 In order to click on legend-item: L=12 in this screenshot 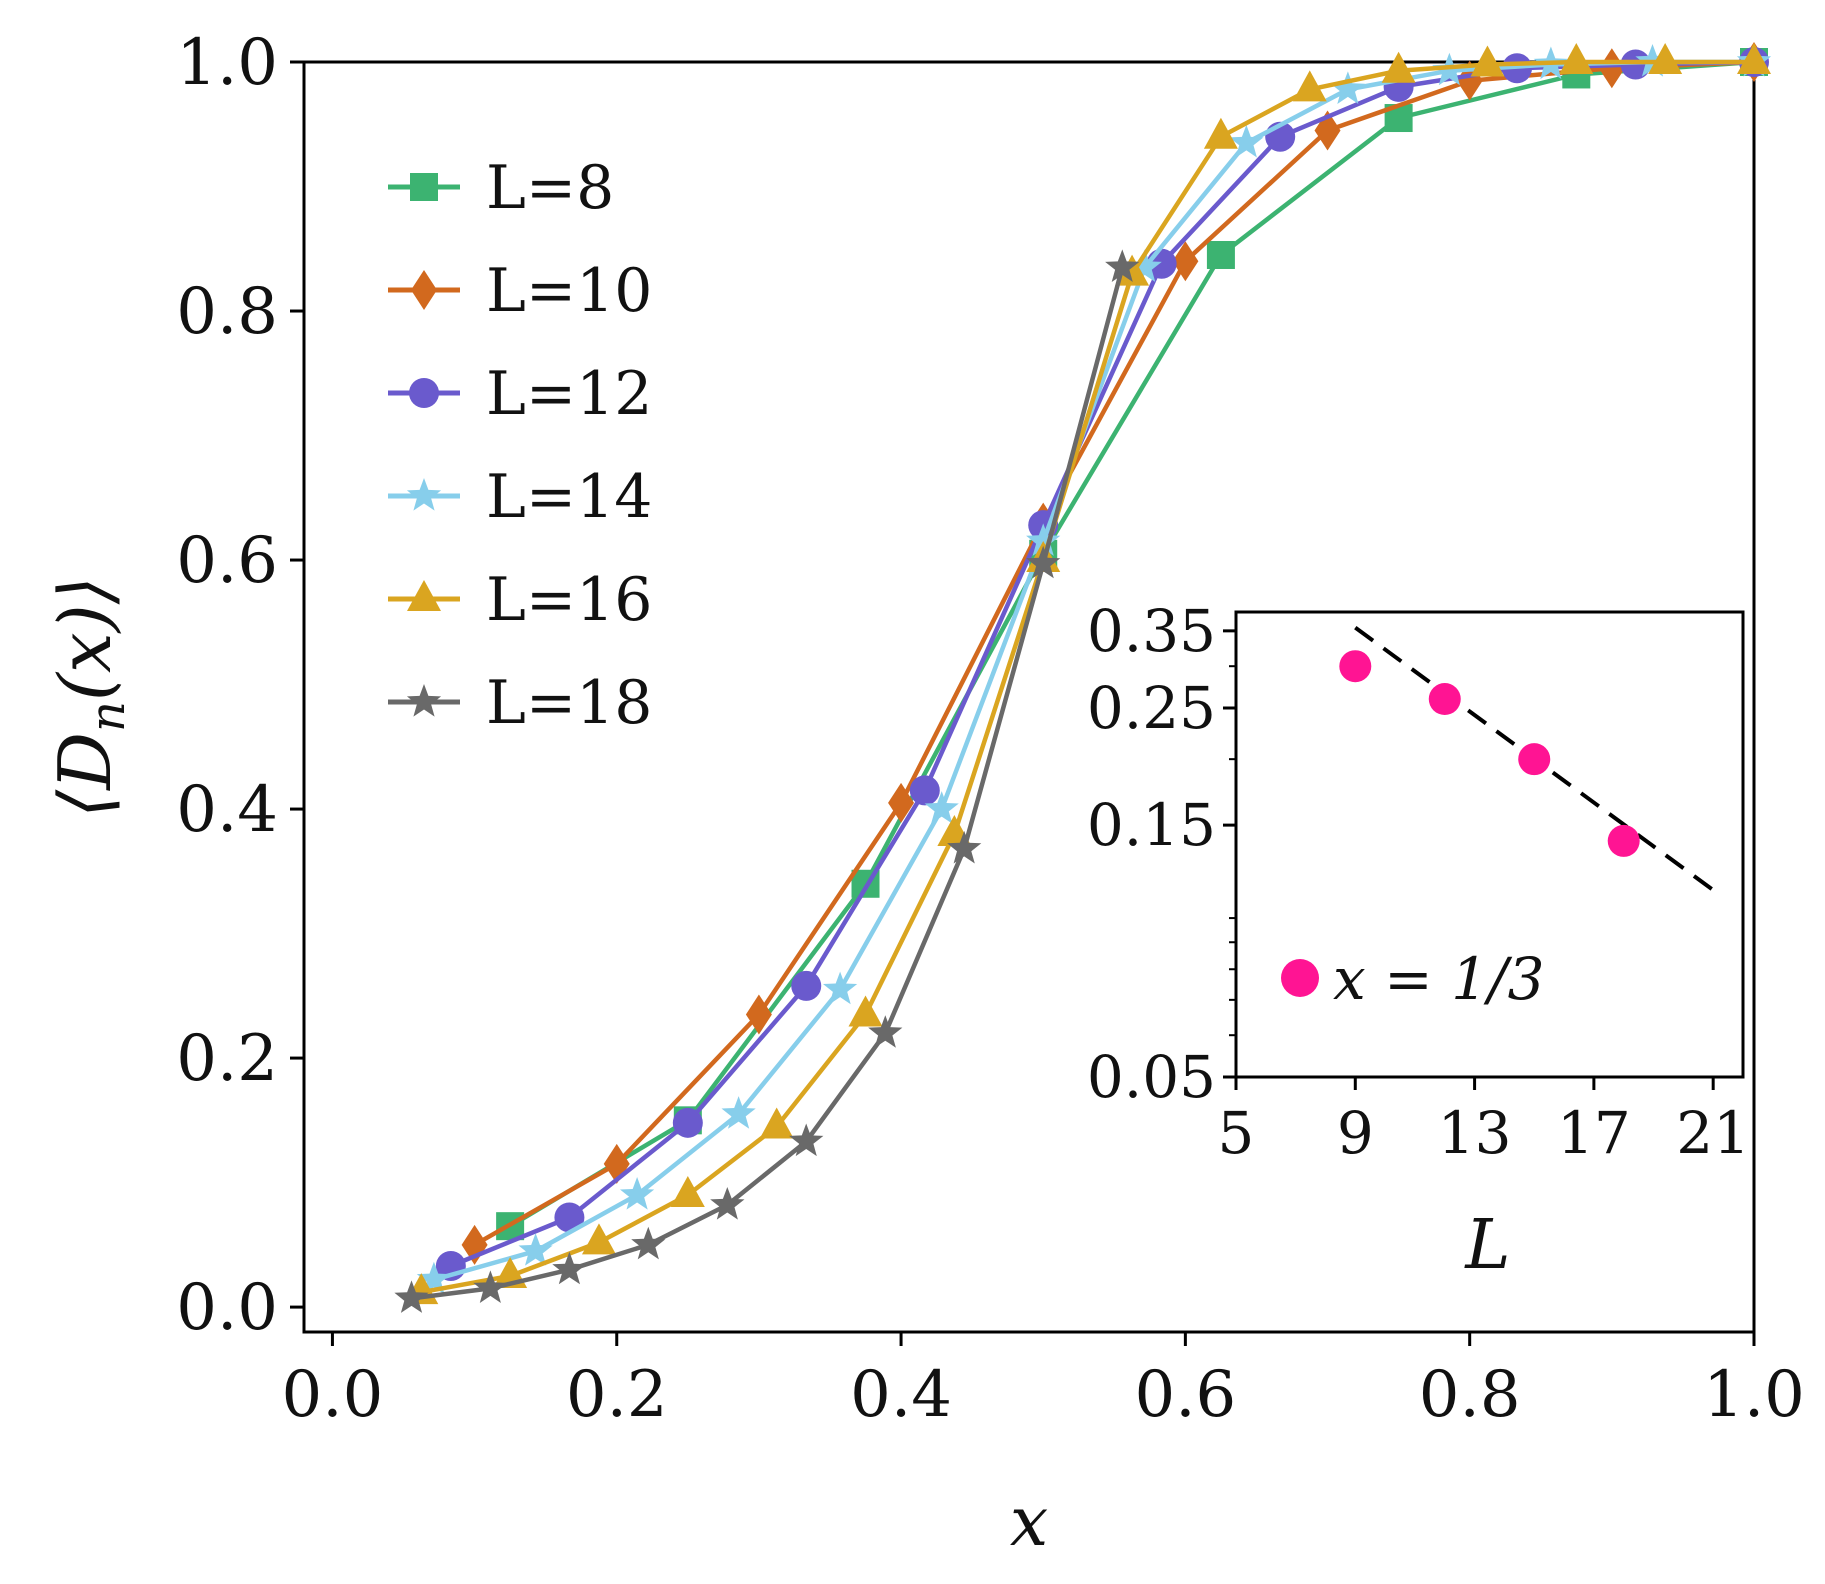, I will do `click(520, 394)`.